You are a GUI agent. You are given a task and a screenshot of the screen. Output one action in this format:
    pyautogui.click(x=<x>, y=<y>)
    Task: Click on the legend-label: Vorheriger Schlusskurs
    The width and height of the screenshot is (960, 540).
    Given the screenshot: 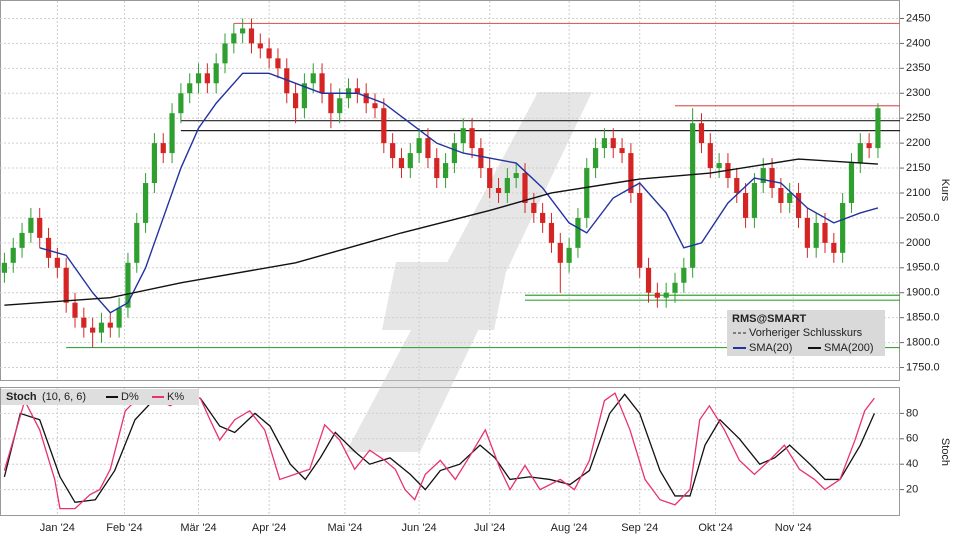 What is the action you would take?
    pyautogui.click(x=806, y=333)
    